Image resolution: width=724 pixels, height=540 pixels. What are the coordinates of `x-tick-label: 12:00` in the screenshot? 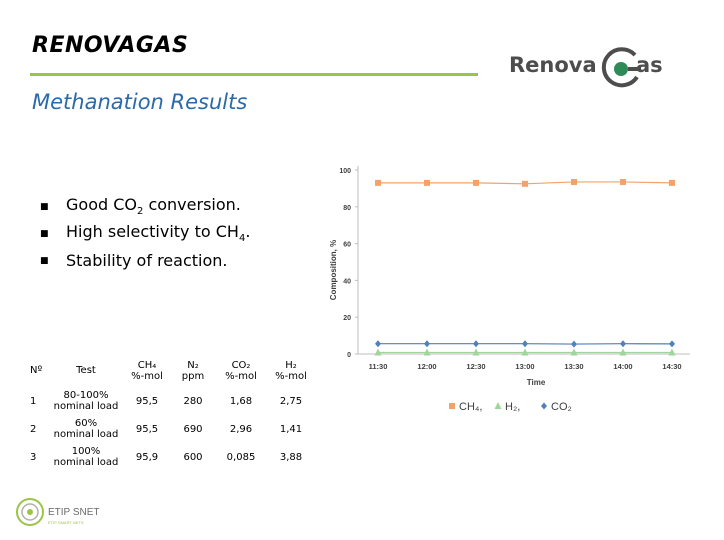 It's located at (426, 366).